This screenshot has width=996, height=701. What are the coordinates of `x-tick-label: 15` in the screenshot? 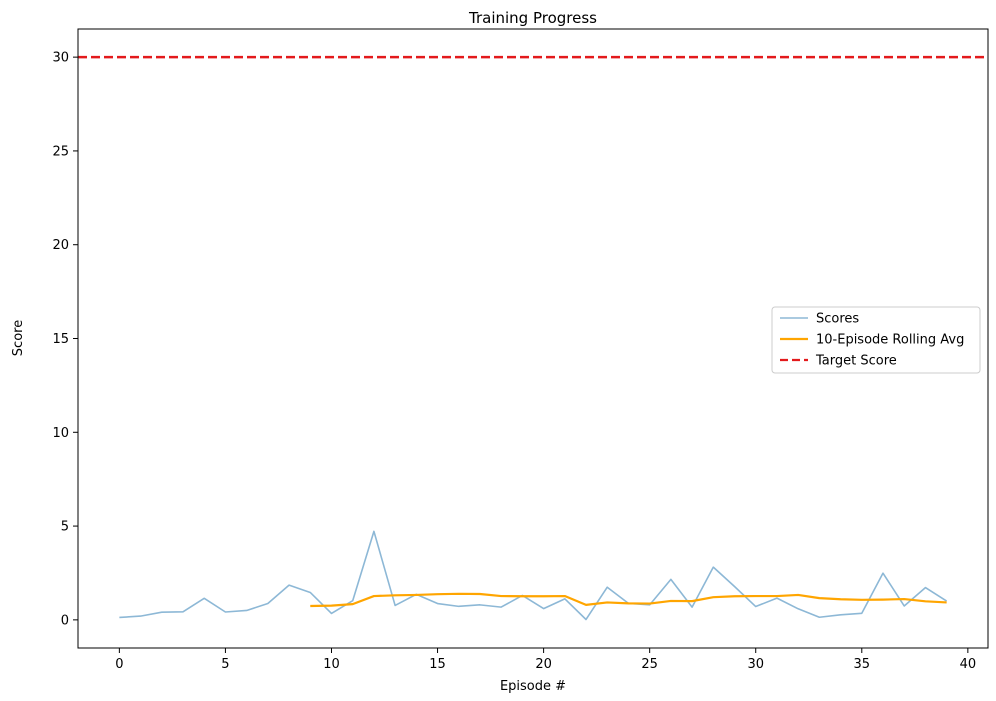 It's located at (437, 664).